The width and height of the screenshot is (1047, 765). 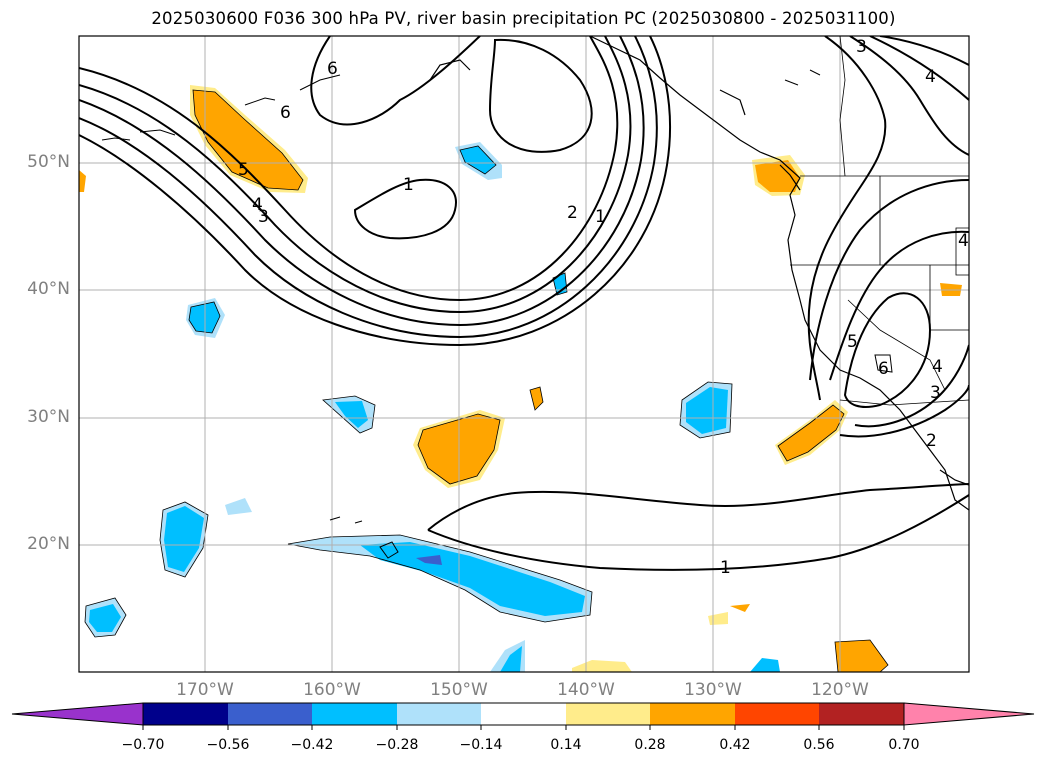 What do you see at coordinates (566, 745) in the screenshot?
I see `colorbar-tick-label: 0.14` at bounding box center [566, 745].